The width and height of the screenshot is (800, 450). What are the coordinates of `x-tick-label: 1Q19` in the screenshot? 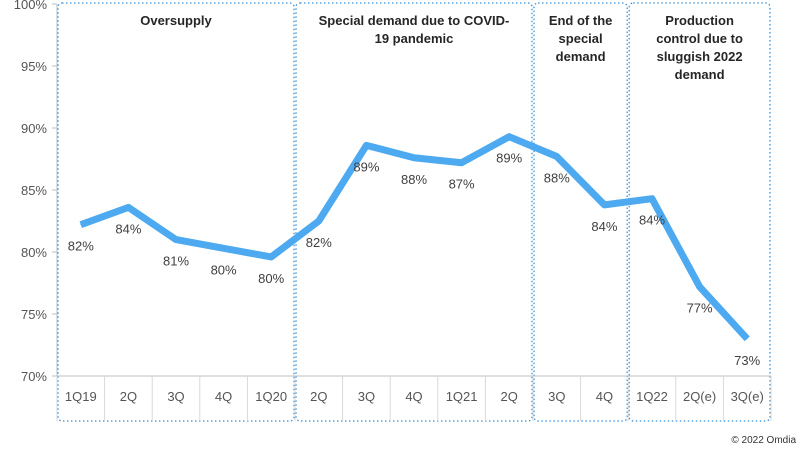 It's located at (81, 396).